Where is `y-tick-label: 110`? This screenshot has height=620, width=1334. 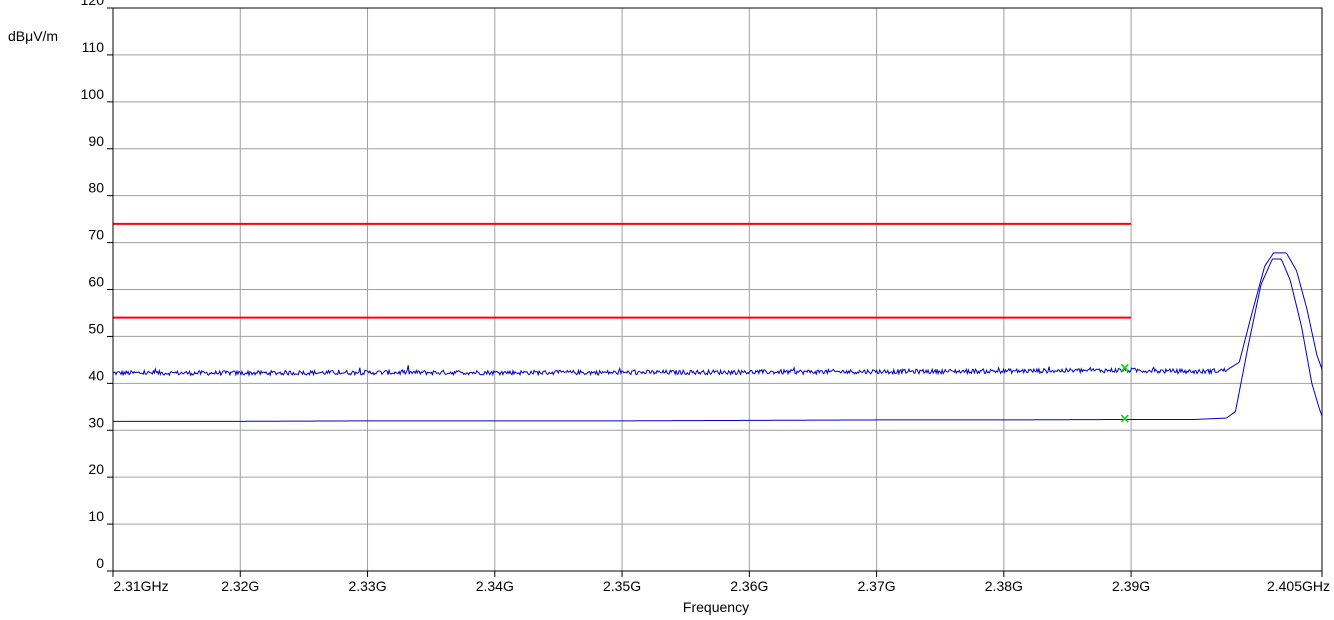 y-tick-label: 110 is located at coordinates (93, 47).